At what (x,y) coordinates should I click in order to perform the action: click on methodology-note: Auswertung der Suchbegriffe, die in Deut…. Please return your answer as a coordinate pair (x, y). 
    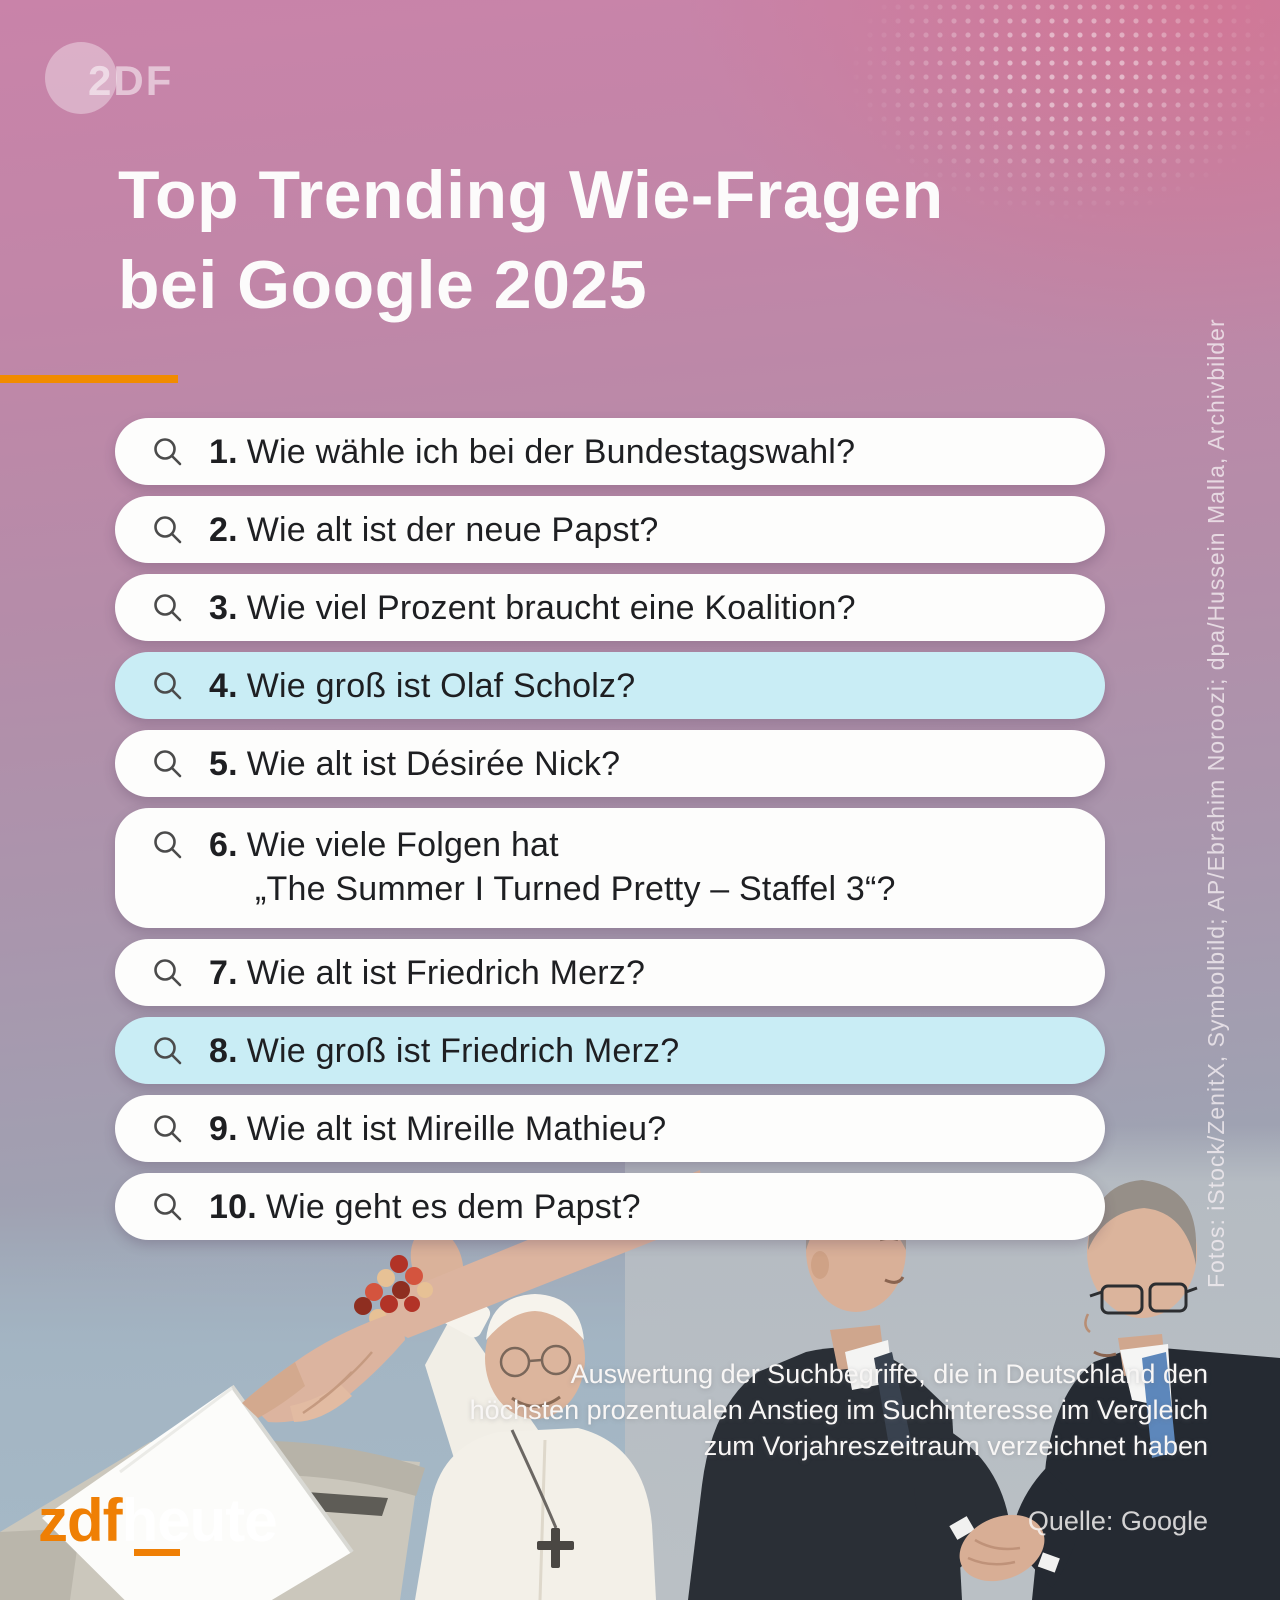
    Looking at the image, I should click on (839, 1410).